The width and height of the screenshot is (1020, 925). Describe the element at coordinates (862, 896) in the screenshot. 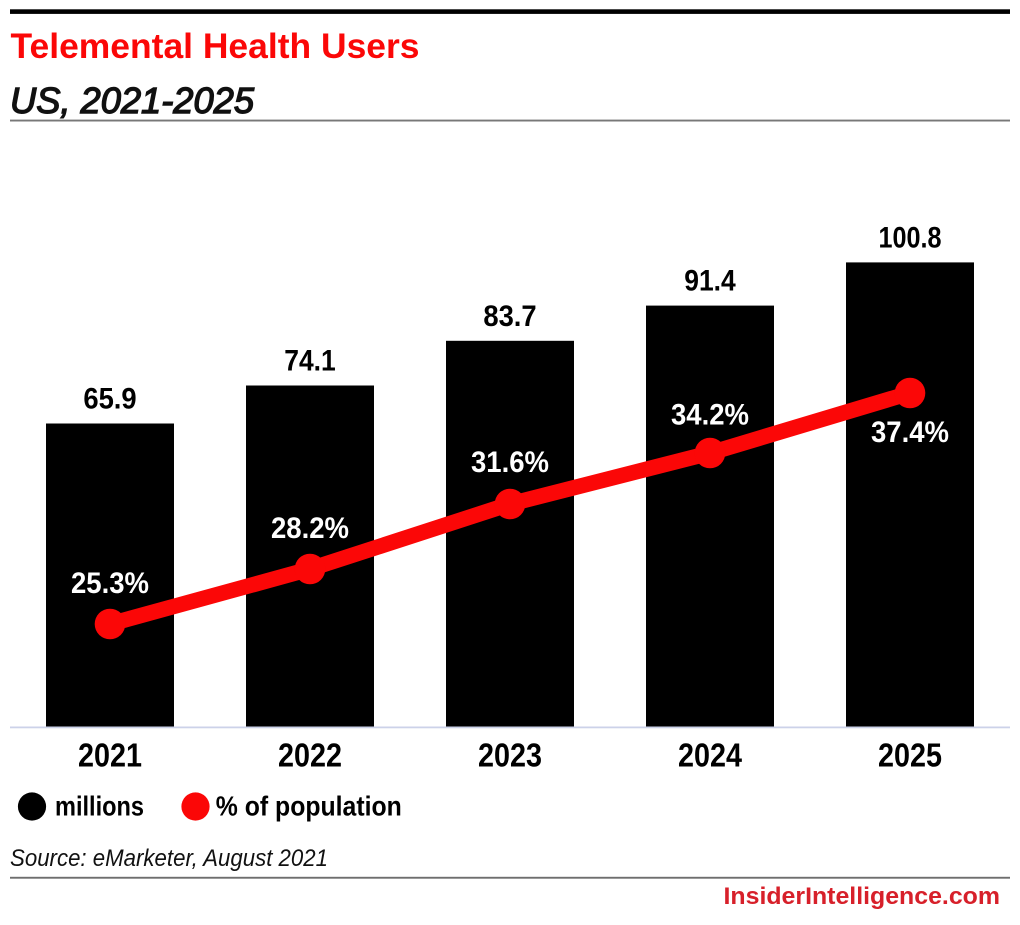

I see `svg-text: InsiderIntelligence.com` at that location.